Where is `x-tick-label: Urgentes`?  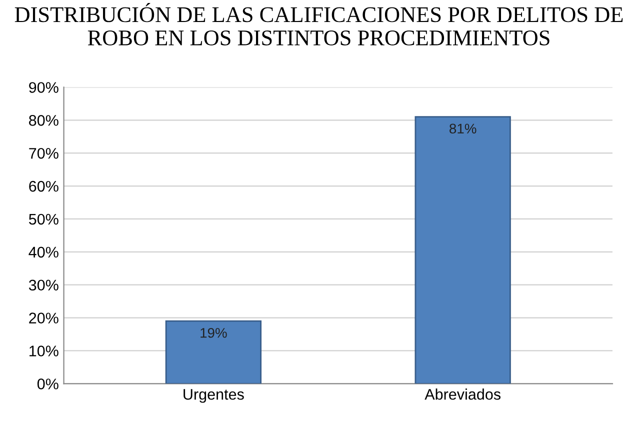 x-tick-label: Urgentes is located at coordinates (214, 396).